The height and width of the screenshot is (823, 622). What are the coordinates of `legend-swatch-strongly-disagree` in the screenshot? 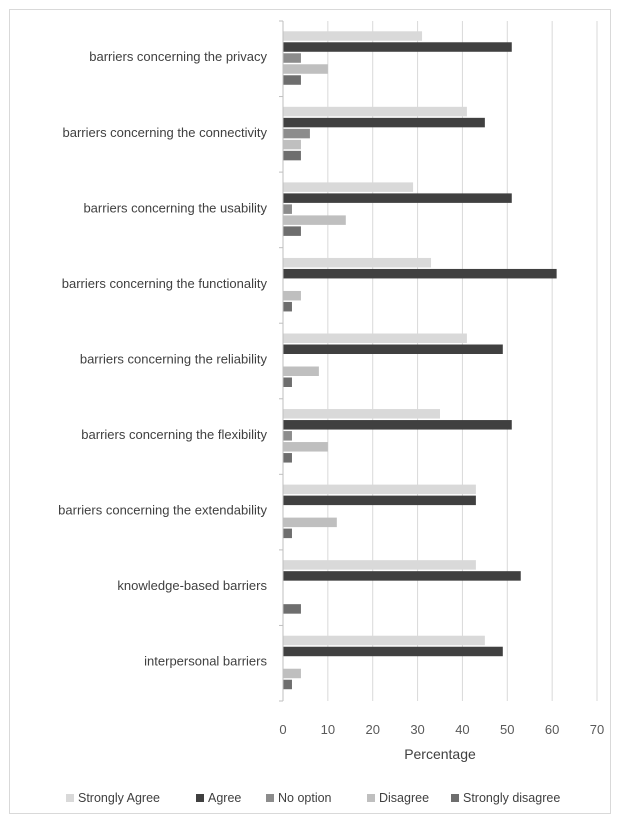 It's located at (455, 798).